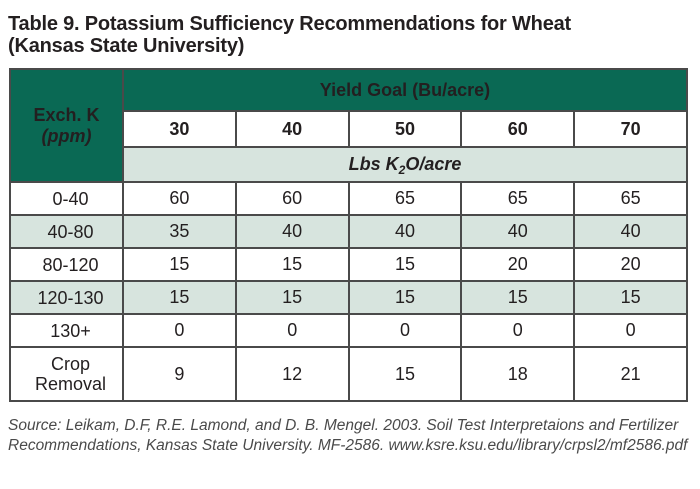 This screenshot has width=700, height=489. I want to click on table-row: Crop Removal 9 12 15 18 21, so click(348, 374).